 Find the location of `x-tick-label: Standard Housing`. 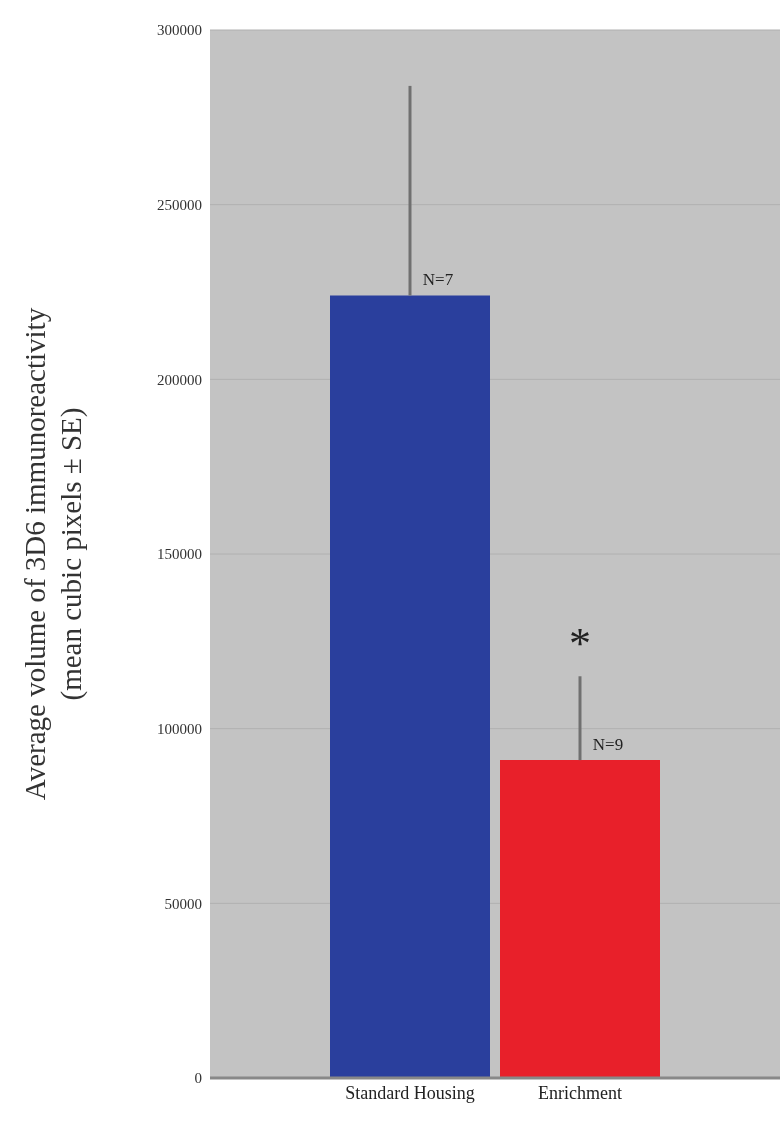

x-tick-label: Standard Housing is located at coordinates (410, 1092).